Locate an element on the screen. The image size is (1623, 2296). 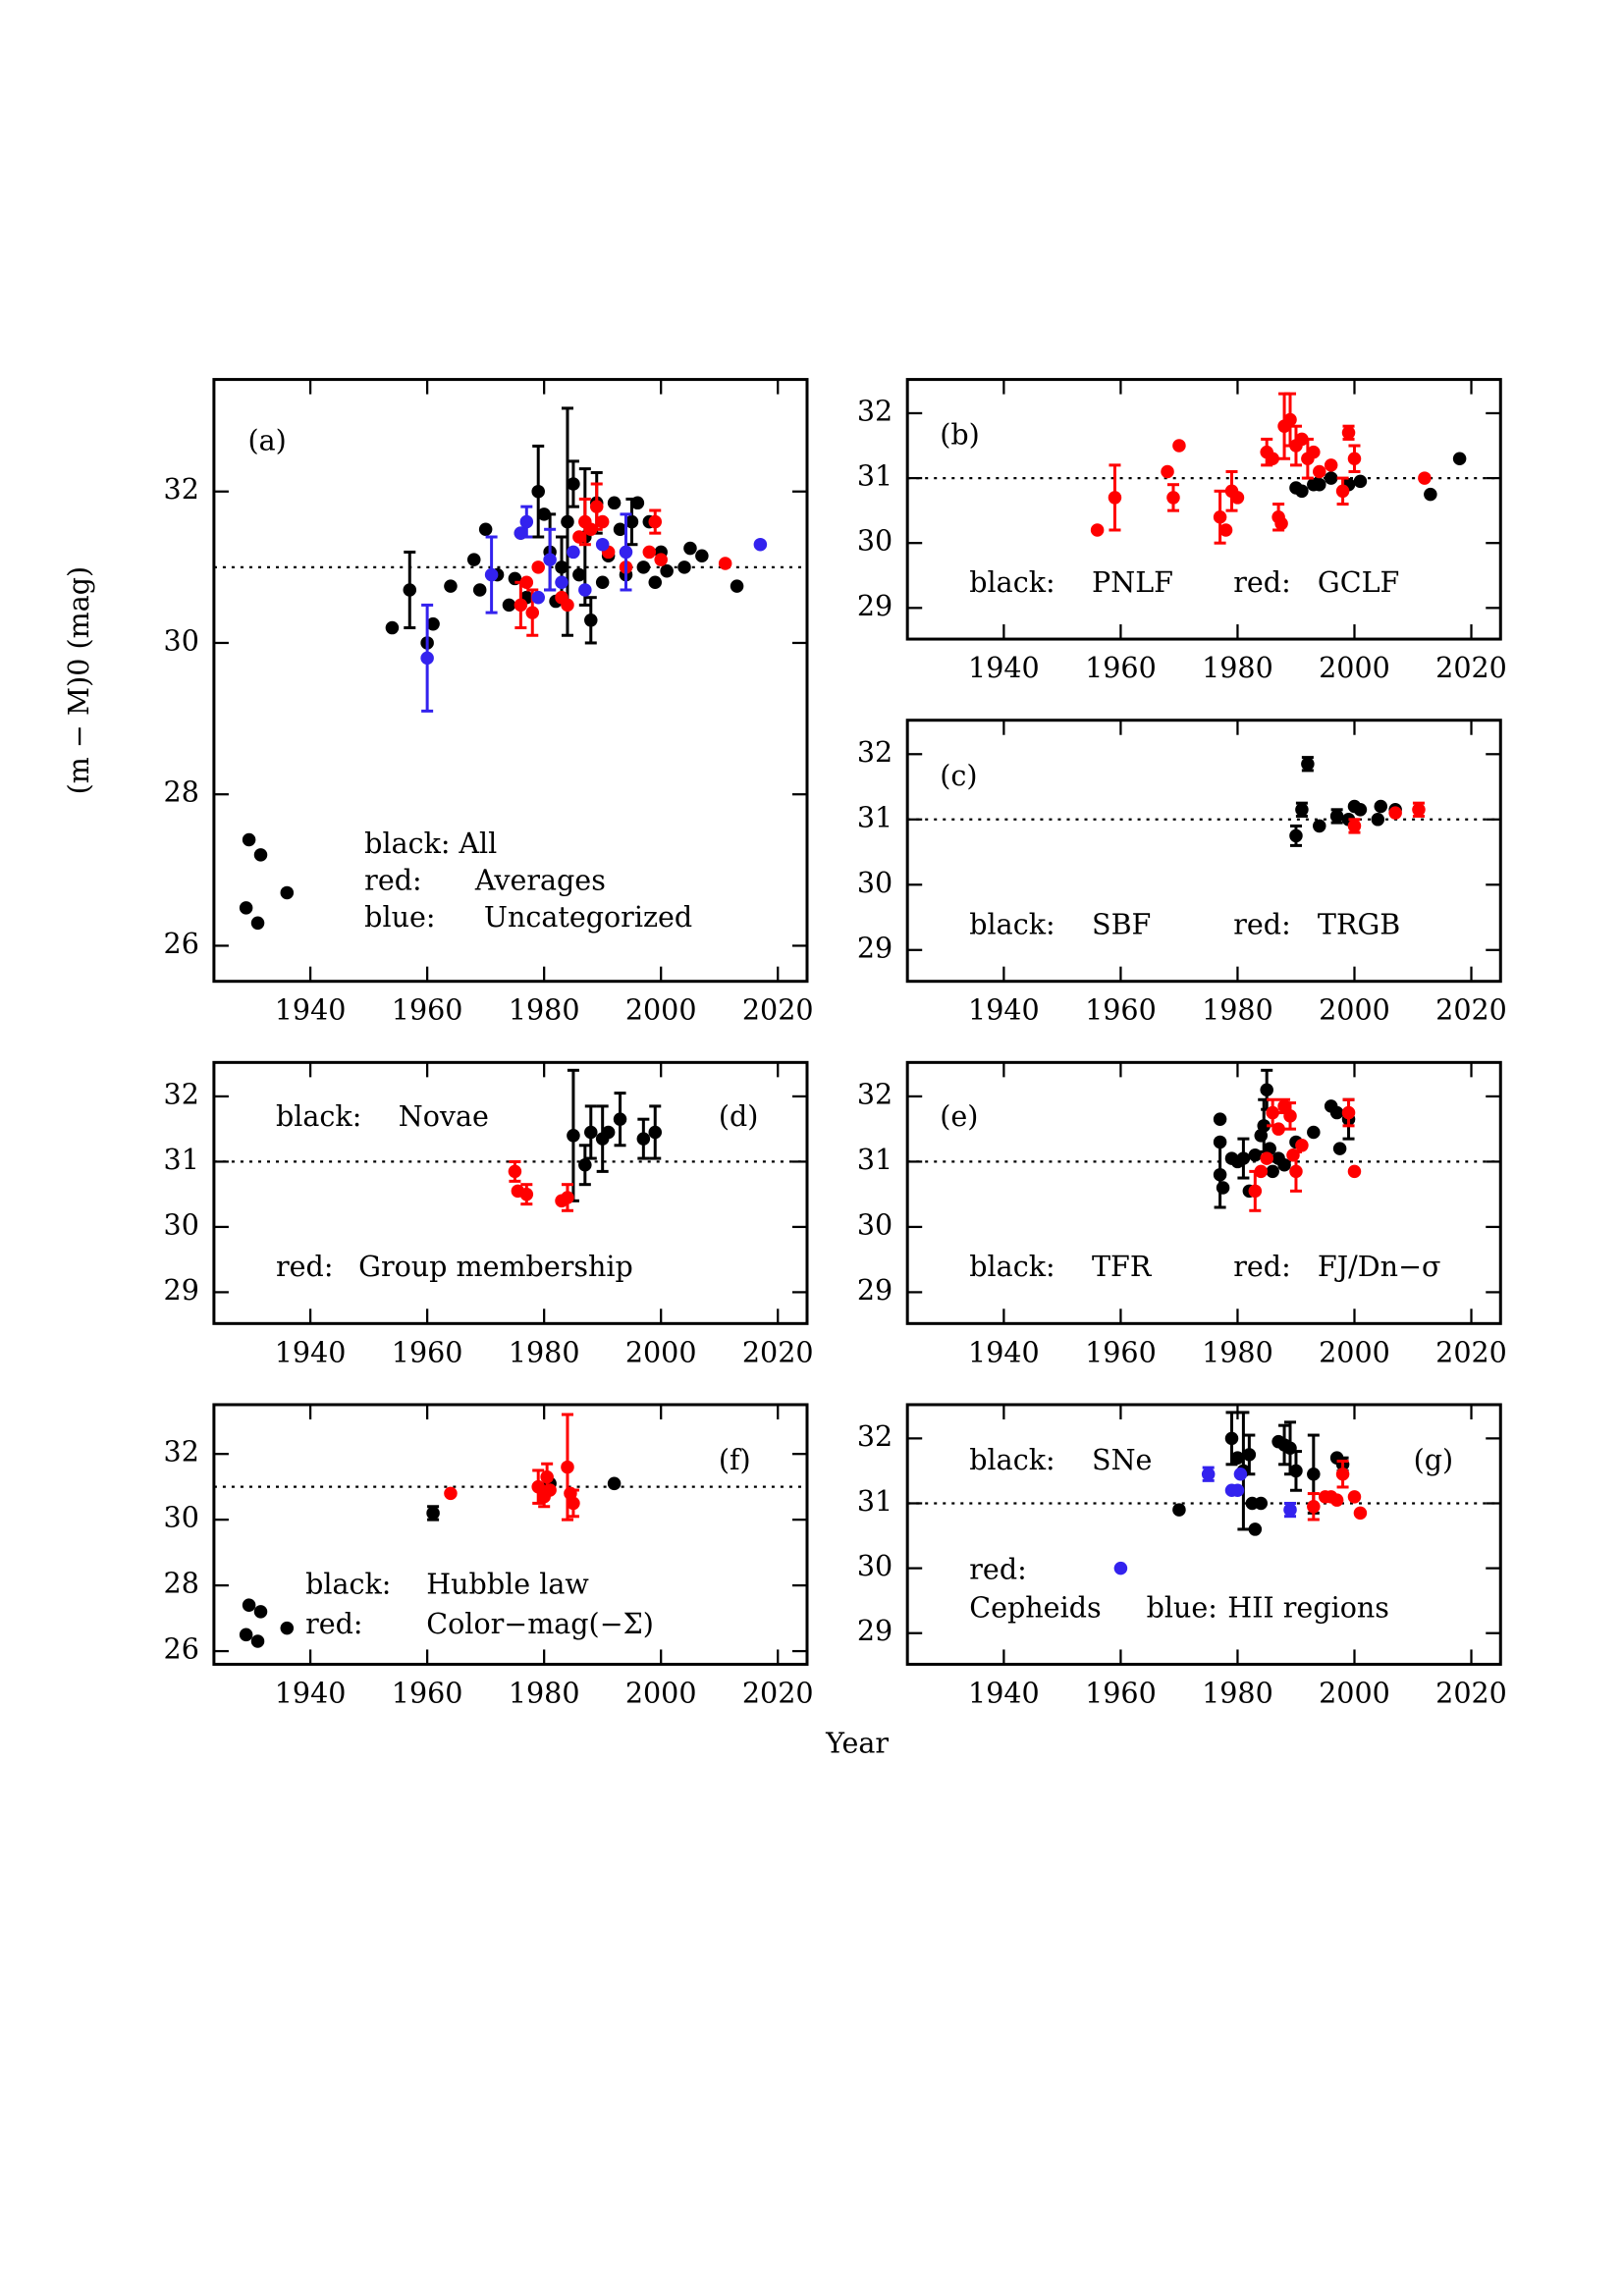
legend-label: Averages is located at coordinates (540, 880).